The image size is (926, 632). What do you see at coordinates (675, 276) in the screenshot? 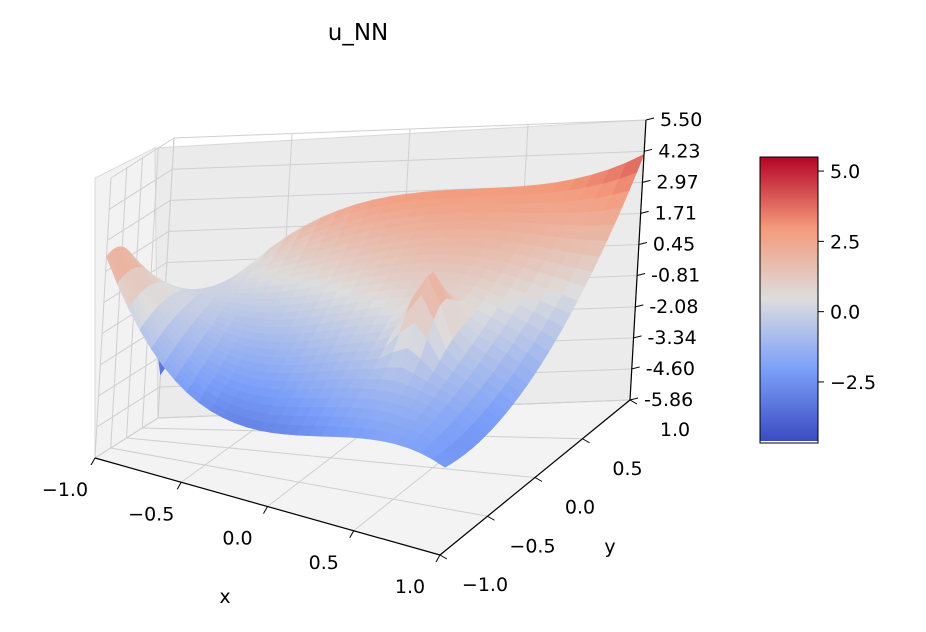
I see `z-tick-label: -0.81` at bounding box center [675, 276].